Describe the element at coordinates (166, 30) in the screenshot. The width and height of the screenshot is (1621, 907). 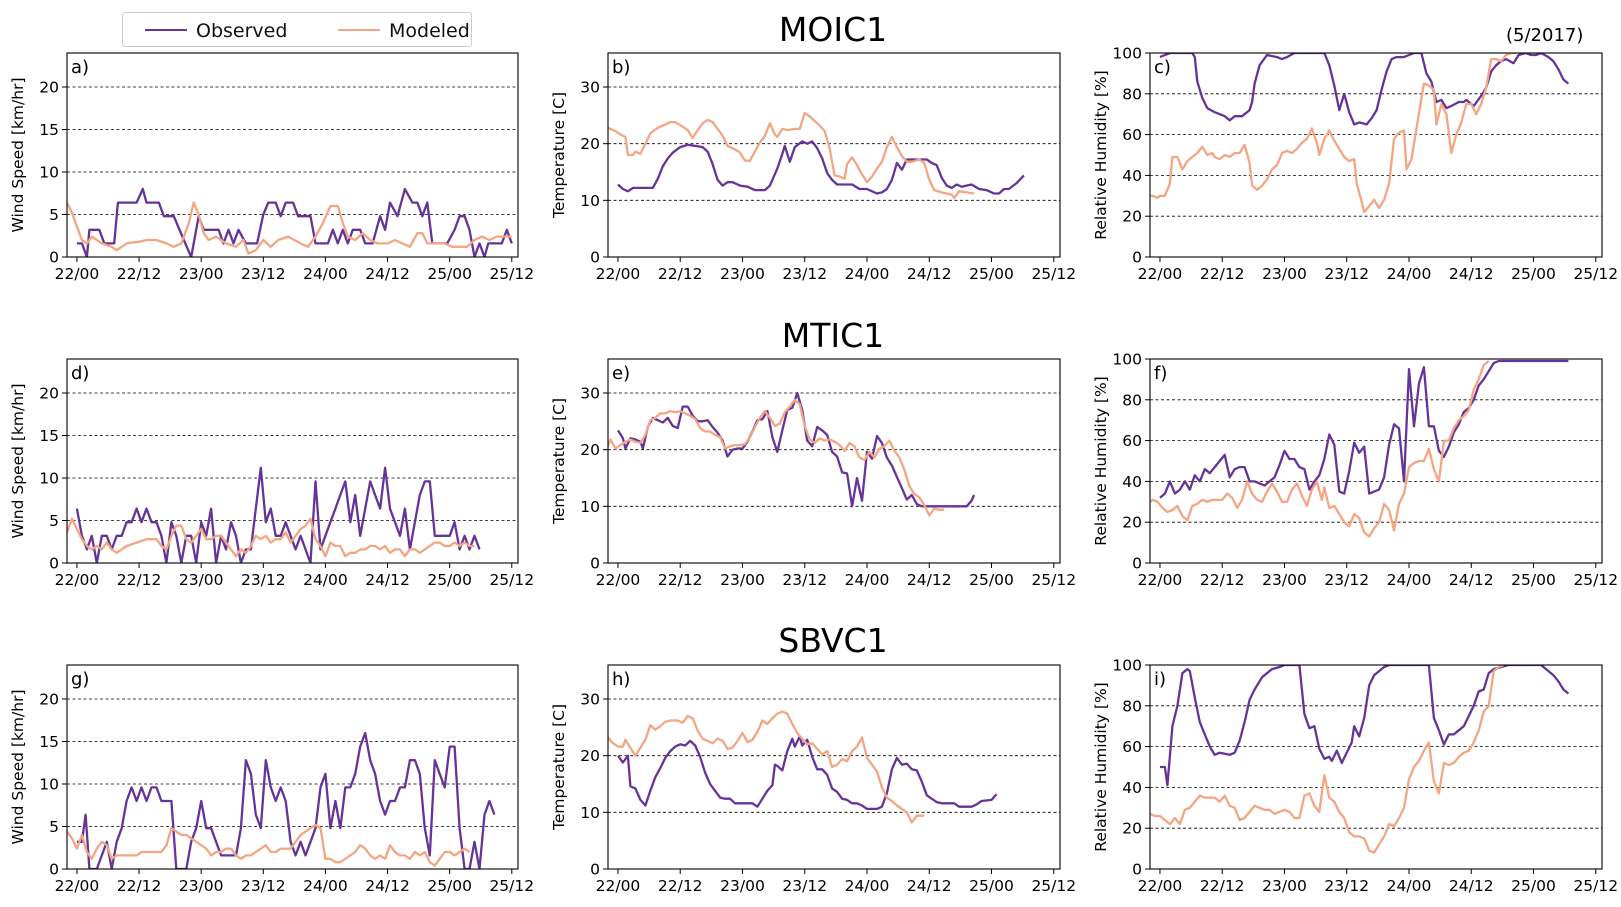
I see `legend-observed-swatch` at that location.